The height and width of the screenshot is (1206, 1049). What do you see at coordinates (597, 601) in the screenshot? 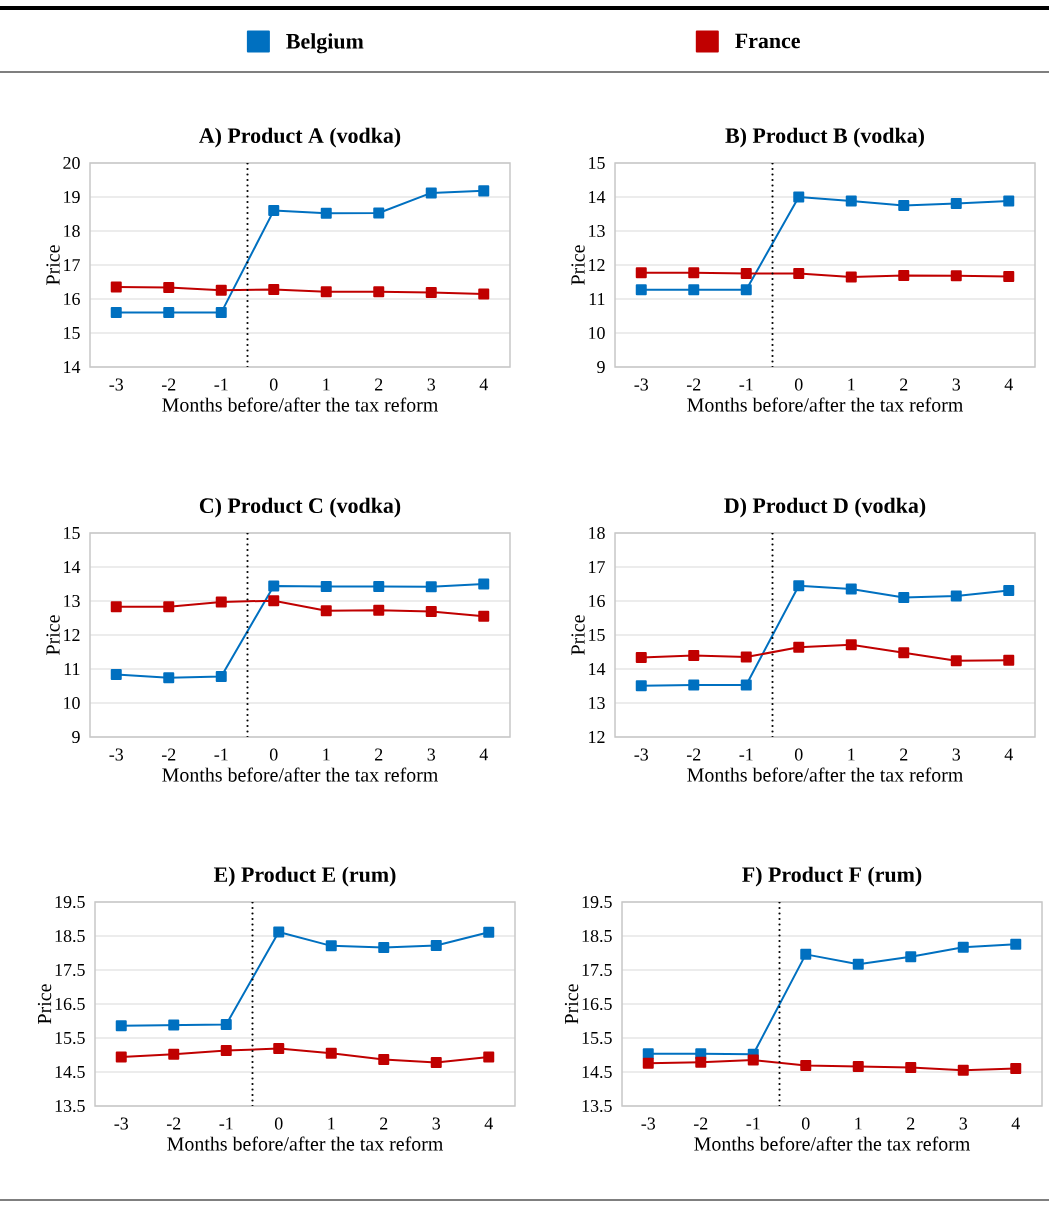
I see `y-tick-label: 16` at bounding box center [597, 601].